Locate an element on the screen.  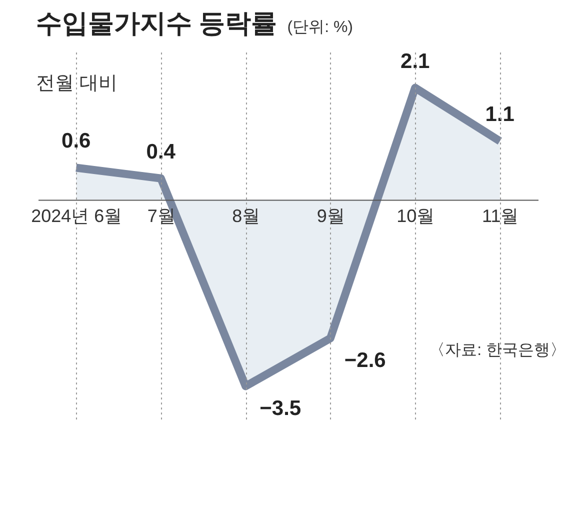
x-tick-label: 2024년 6월 is located at coordinates (76, 216).